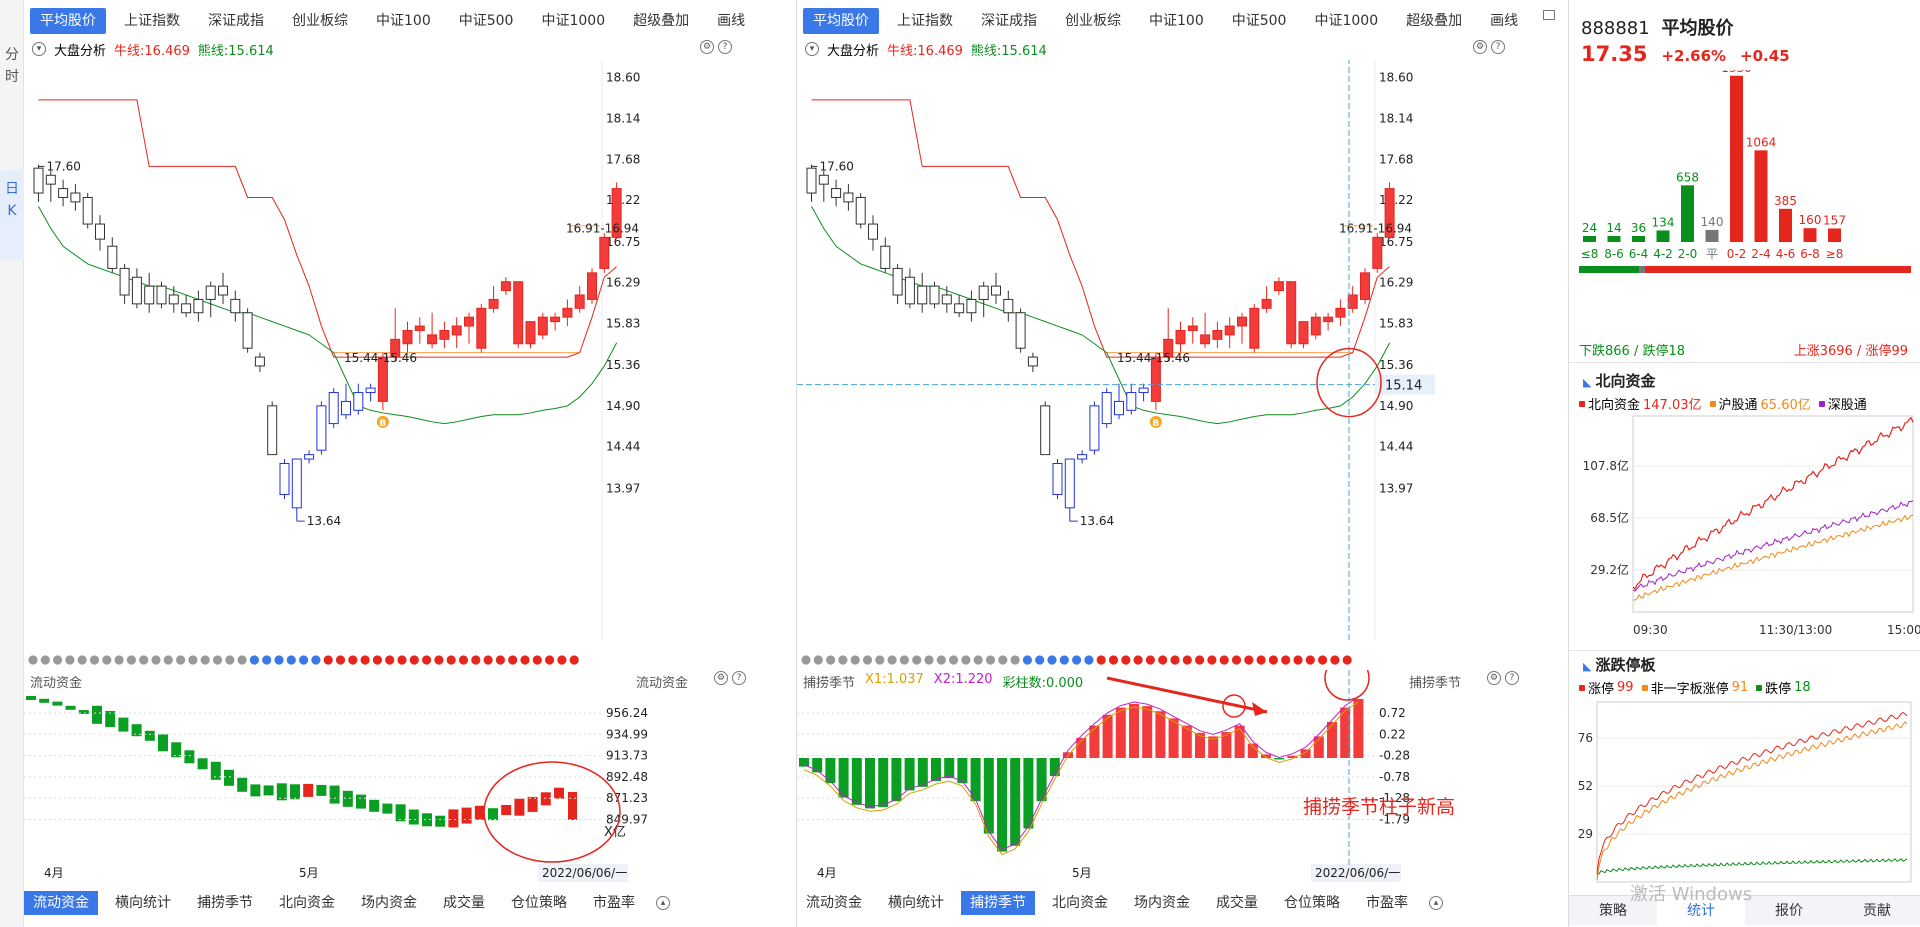  I want to click on divider, so click(1744, 362).